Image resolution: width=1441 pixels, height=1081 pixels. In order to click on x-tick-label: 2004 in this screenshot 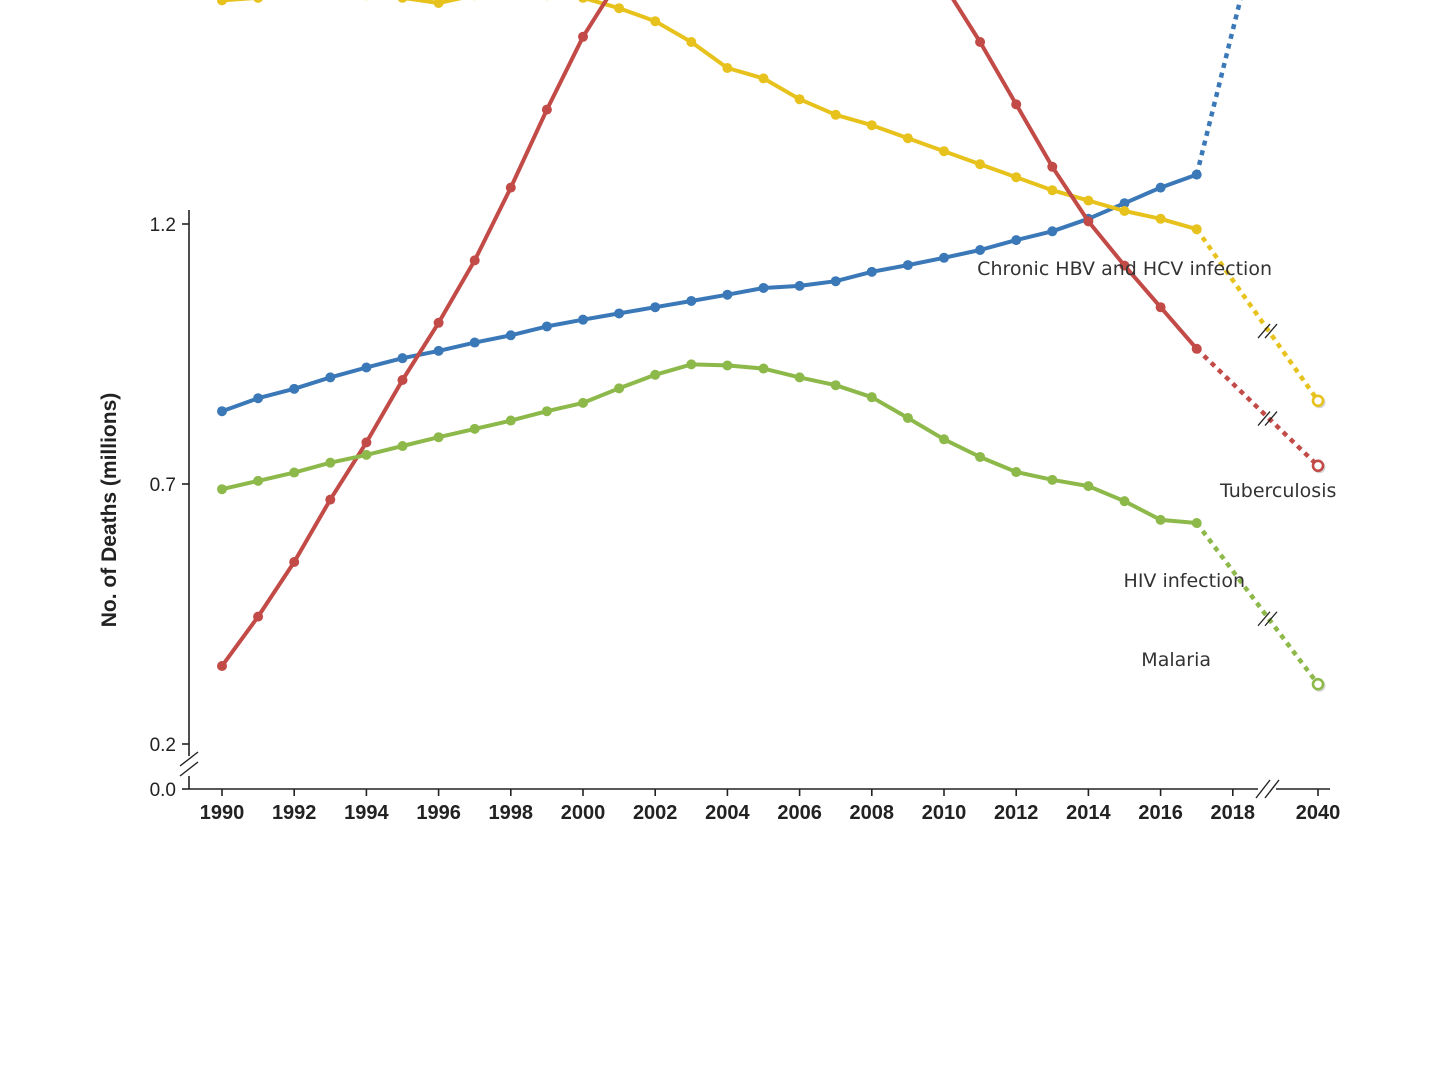, I will do `click(727, 813)`.